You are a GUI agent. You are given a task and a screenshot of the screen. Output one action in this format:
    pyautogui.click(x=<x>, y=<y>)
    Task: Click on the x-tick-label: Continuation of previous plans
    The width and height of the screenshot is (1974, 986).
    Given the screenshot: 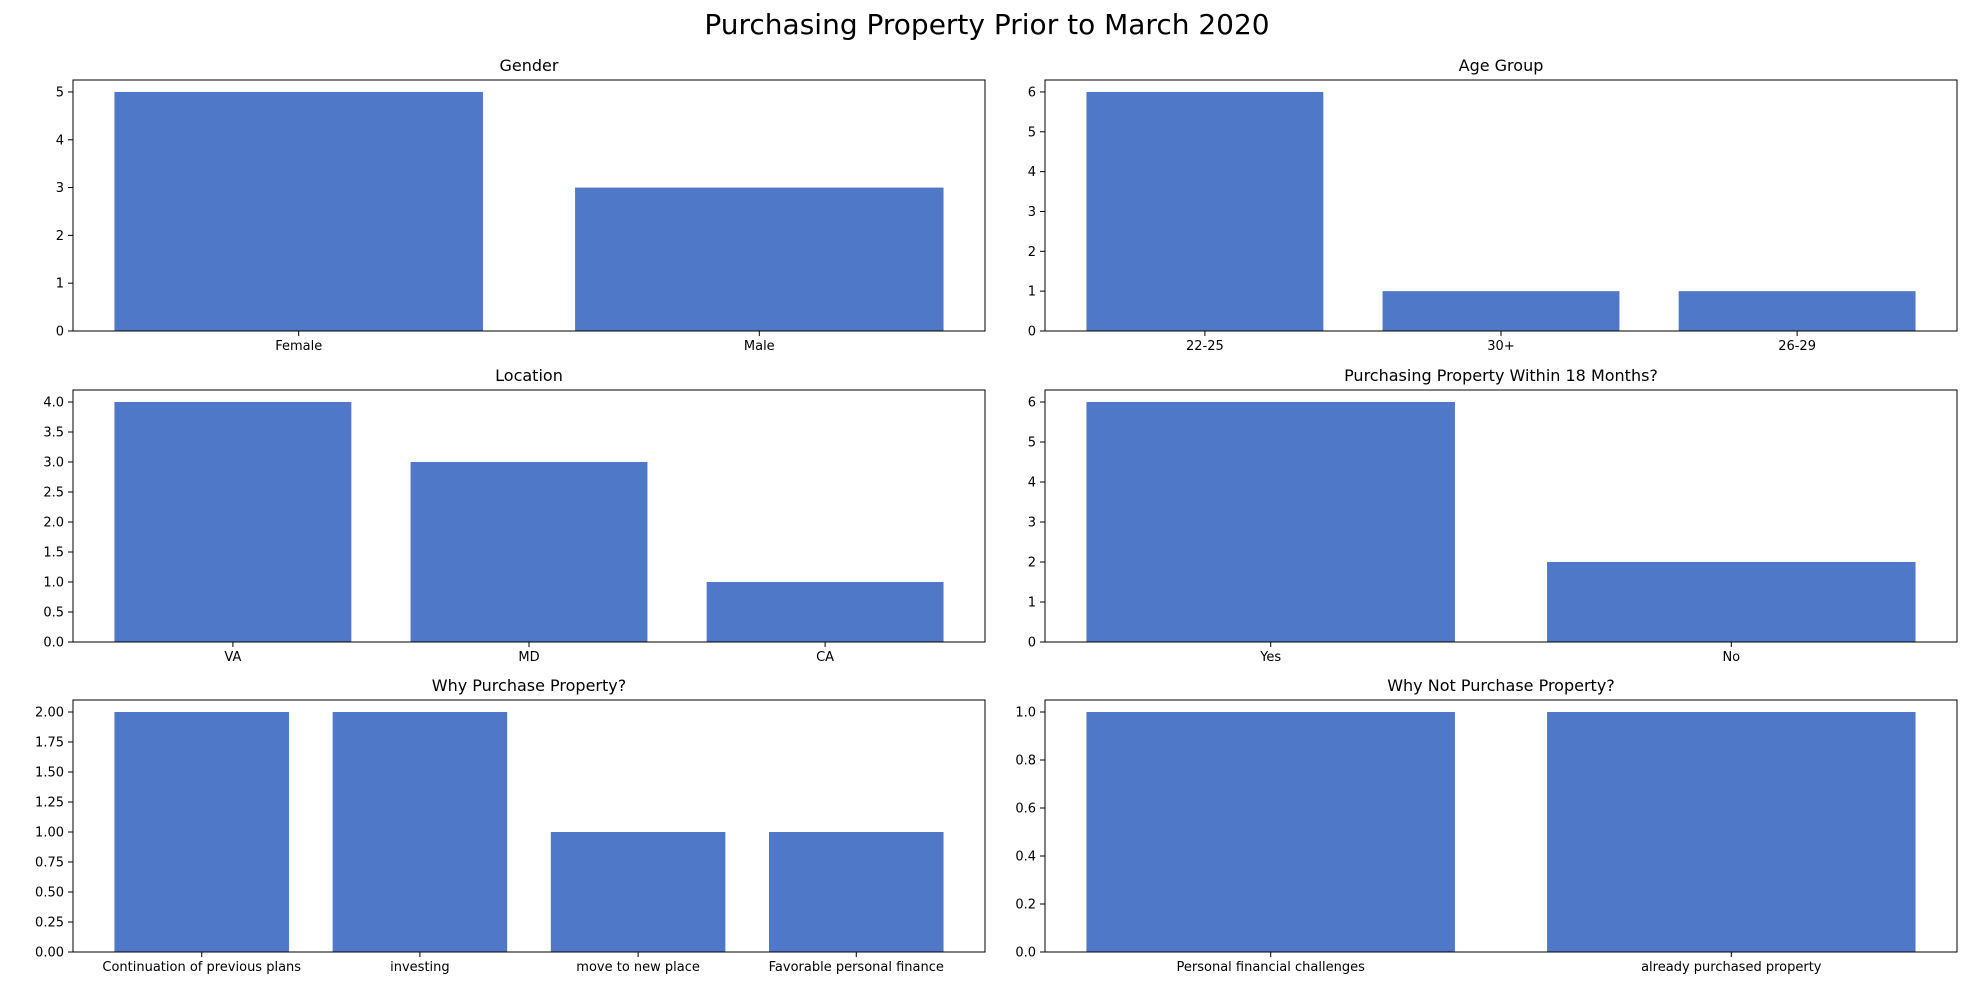 What is the action you would take?
    pyautogui.click(x=201, y=967)
    